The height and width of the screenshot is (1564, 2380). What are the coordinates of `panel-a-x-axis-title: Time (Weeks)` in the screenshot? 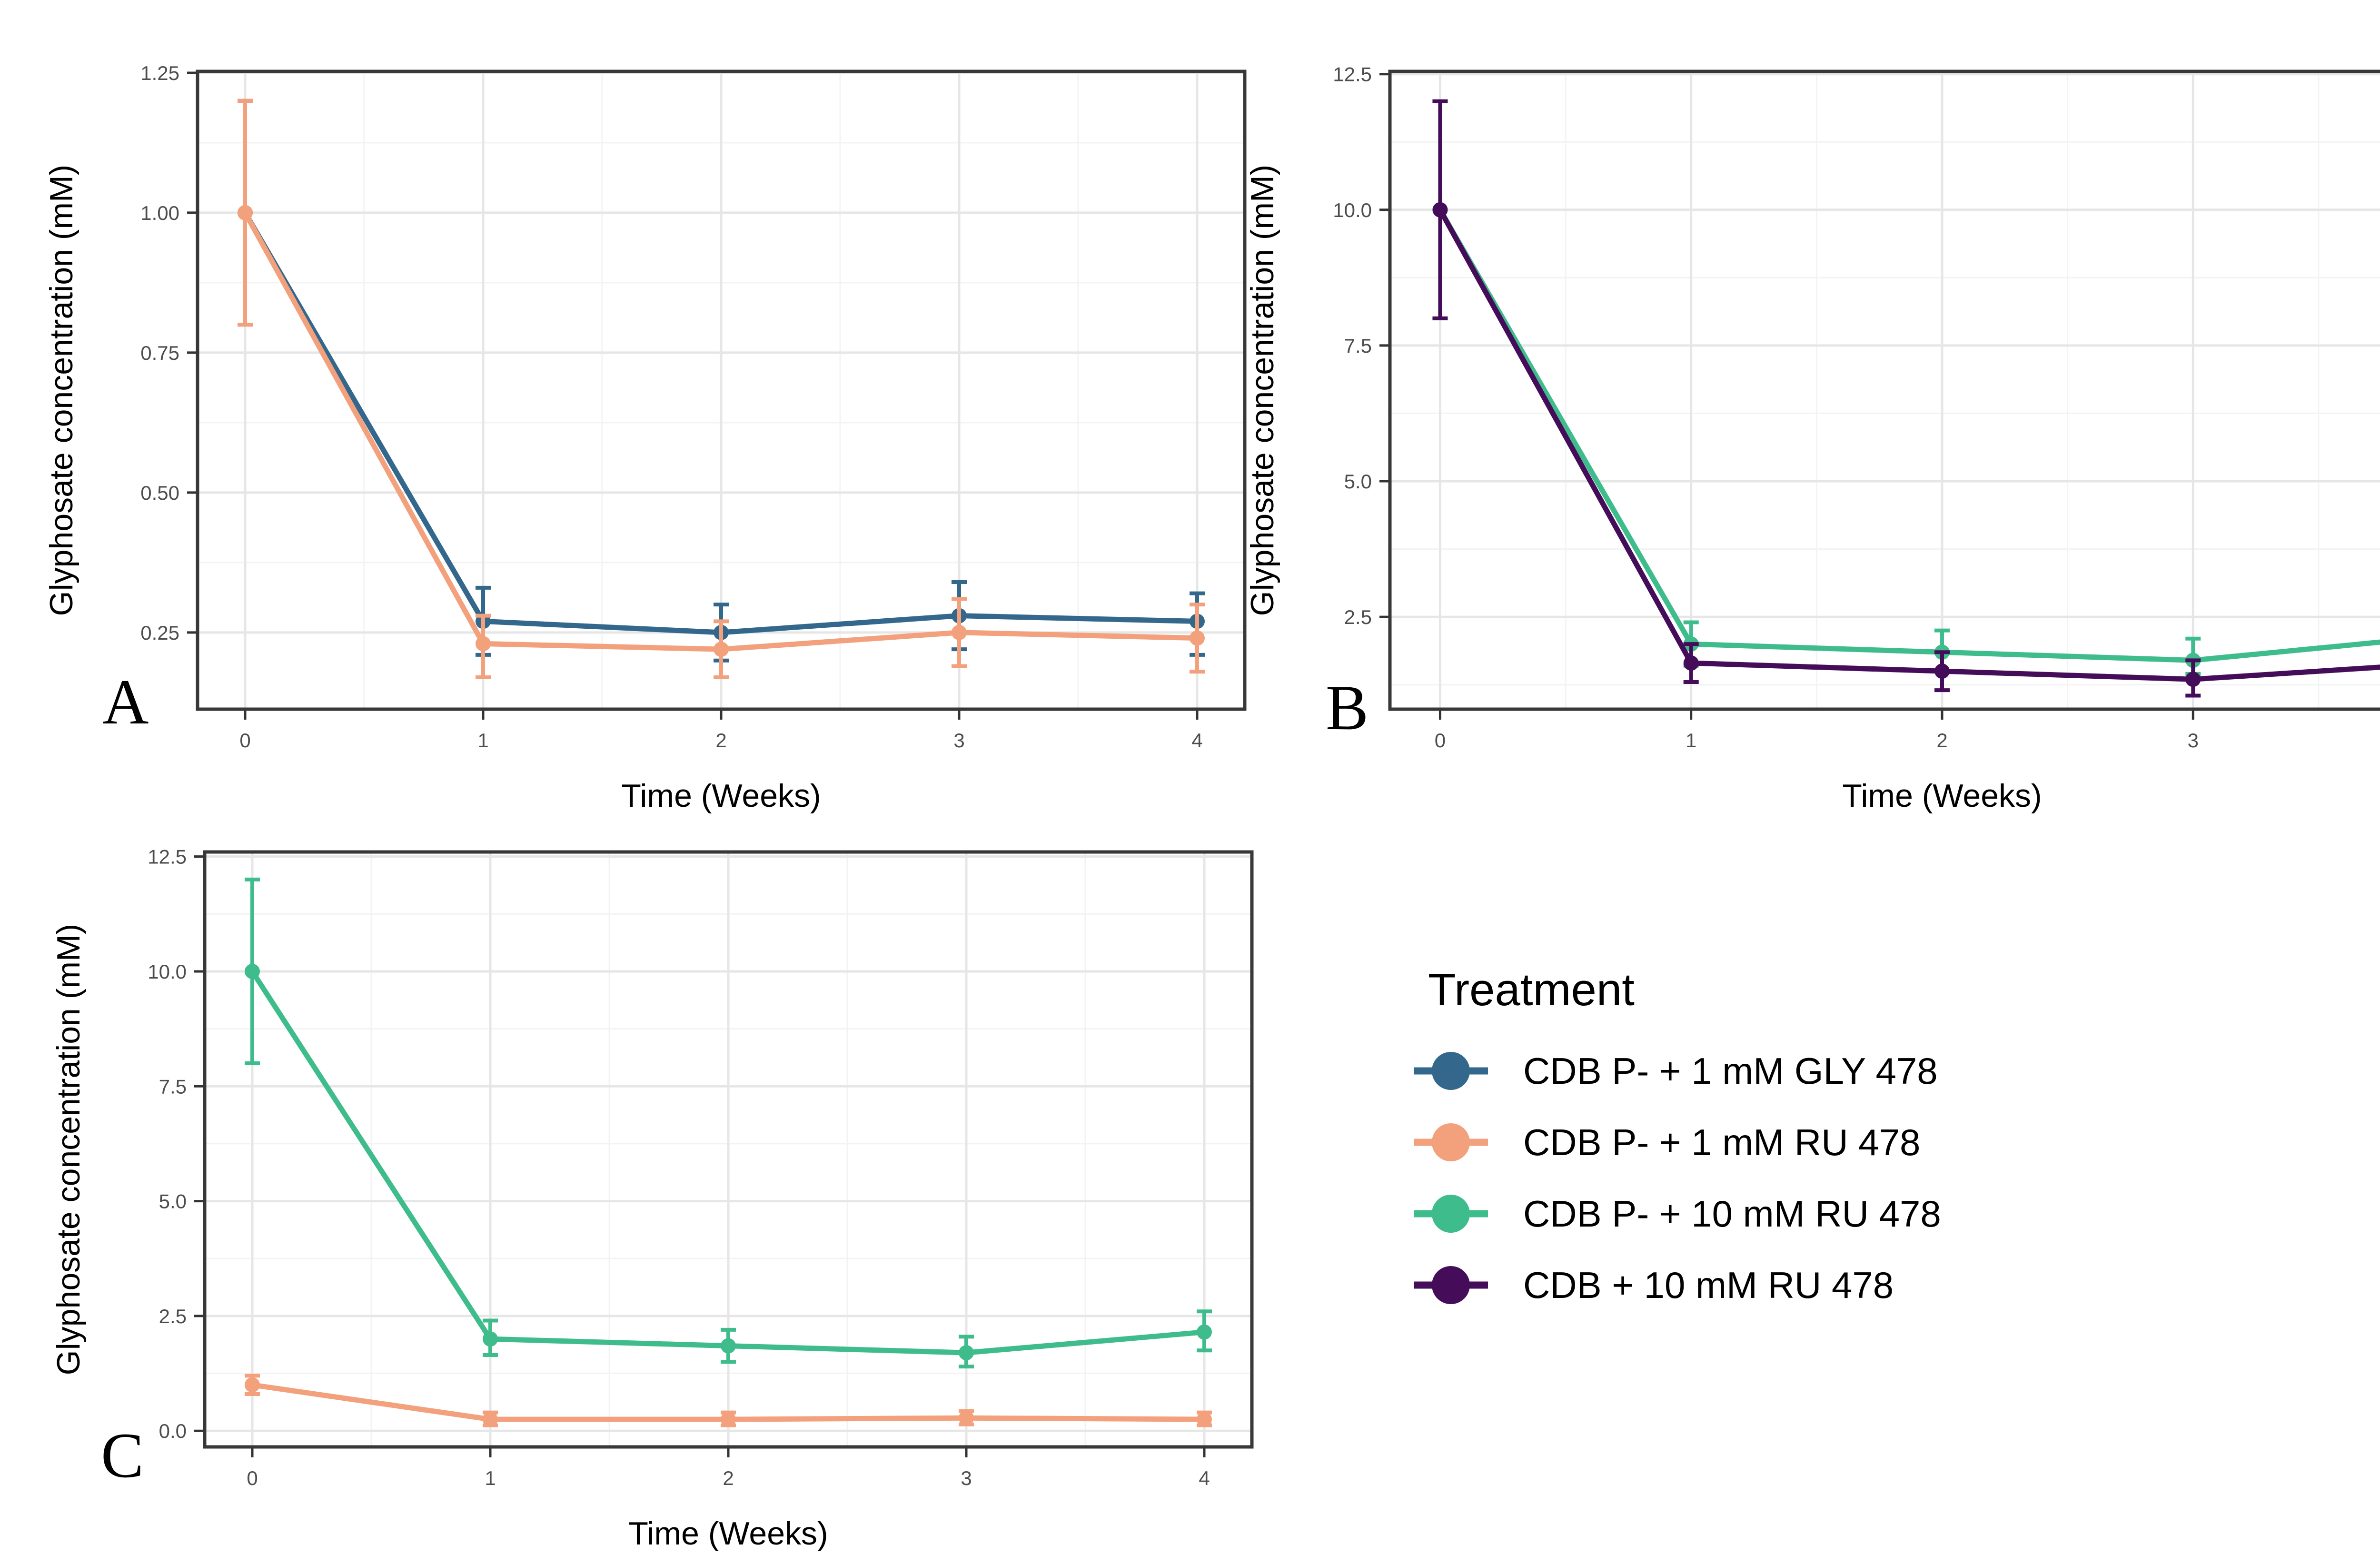 It's located at (721, 796).